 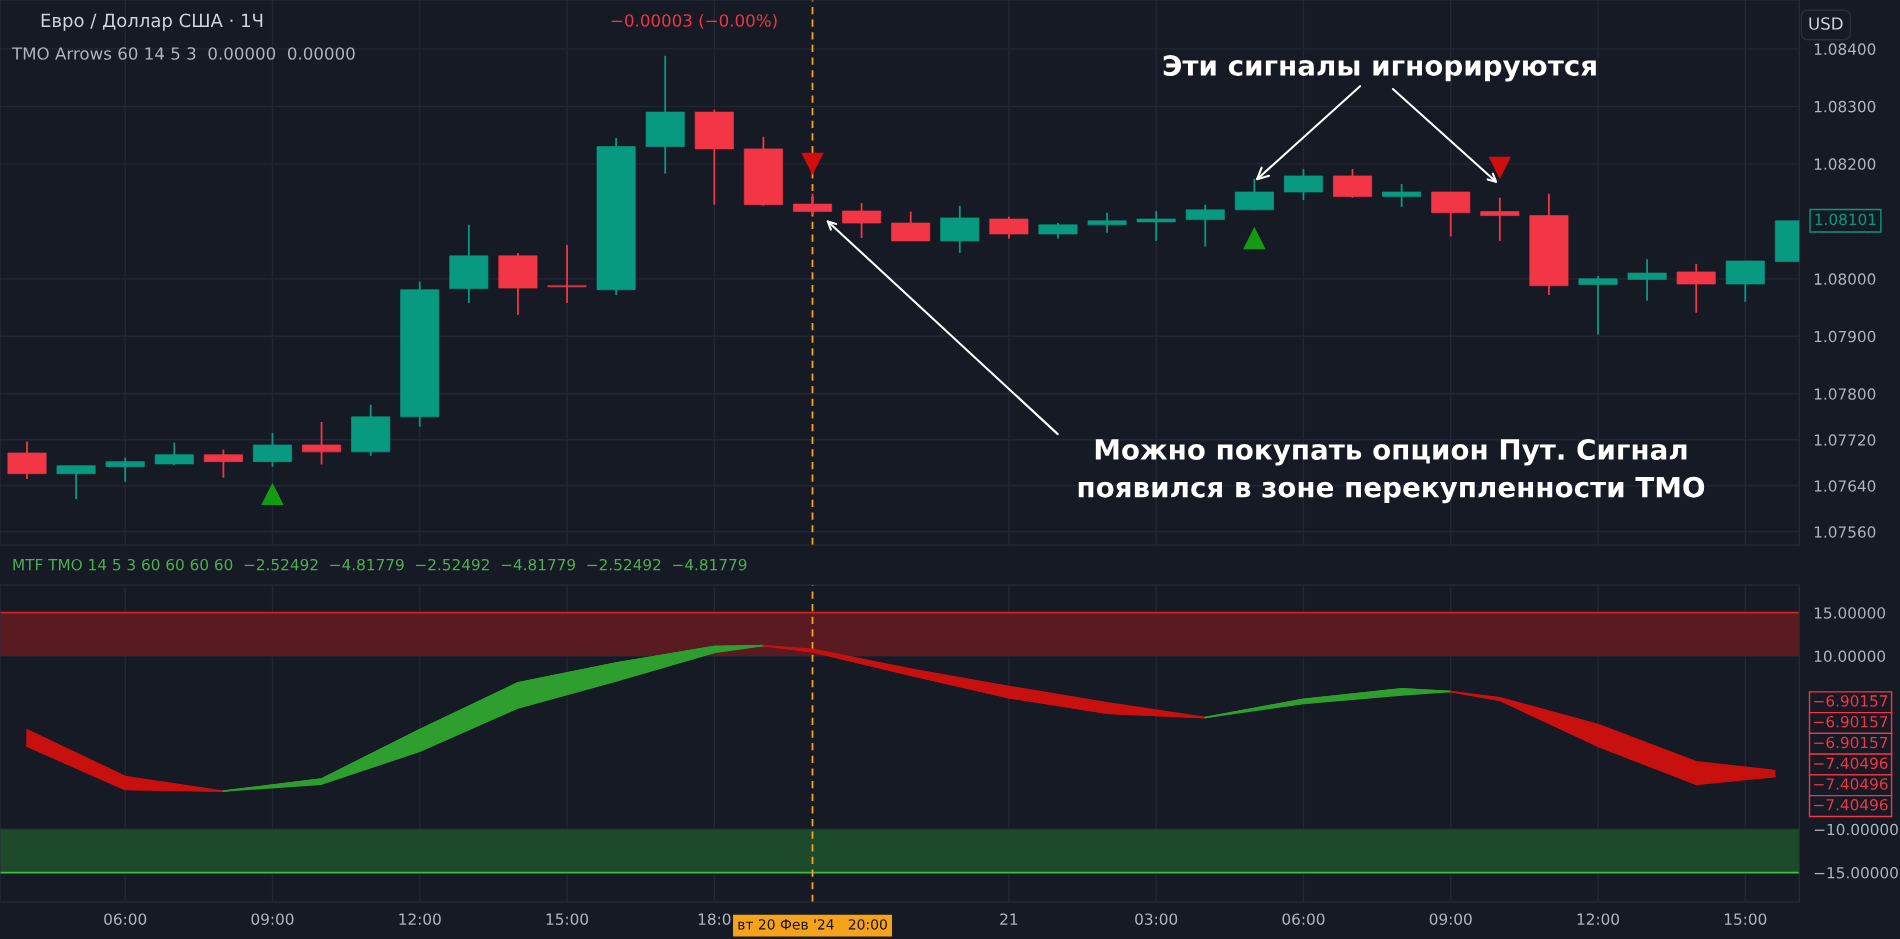 I want to click on text: MTF TMO 14 5 3 60 60 60 60 −2.52492 −4.81779 −2.52492 −4.81779 −2.52492 −4.81779, so click(x=380, y=564).